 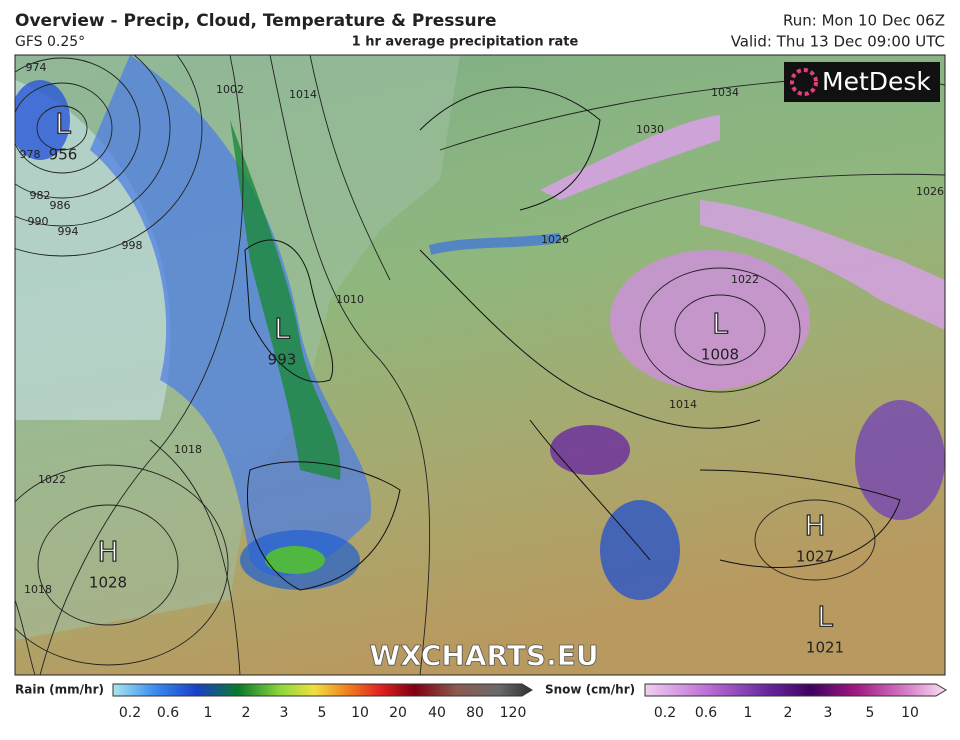 I want to click on model: GFS 0.25°, so click(x=50, y=42).